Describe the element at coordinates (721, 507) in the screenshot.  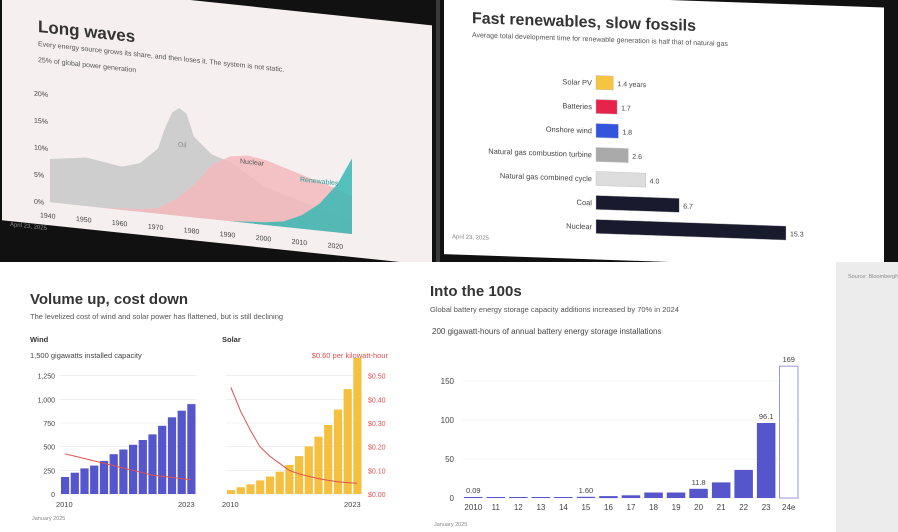
I see `x-tick-label: 21` at that location.